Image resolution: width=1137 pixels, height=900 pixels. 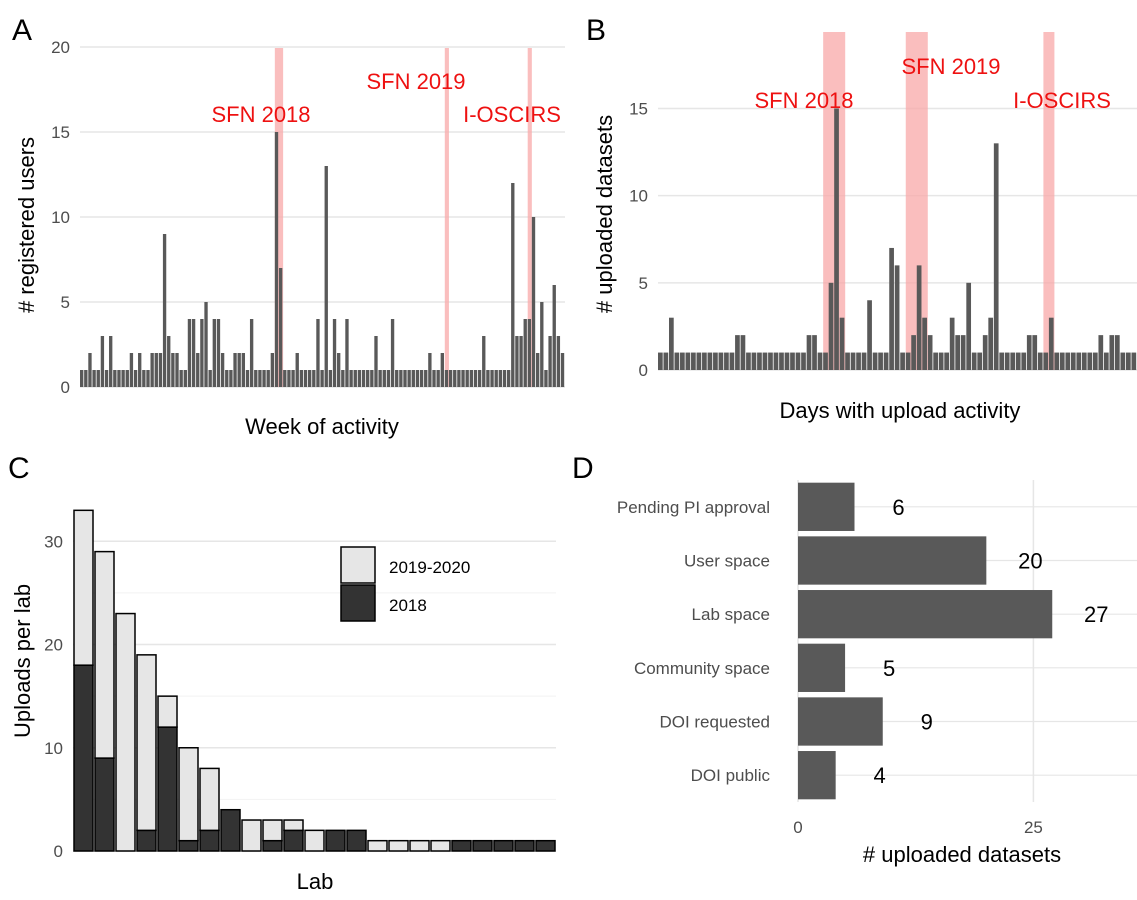 What do you see at coordinates (408, 605) in the screenshot?
I see `legend-label-2018: 2018` at bounding box center [408, 605].